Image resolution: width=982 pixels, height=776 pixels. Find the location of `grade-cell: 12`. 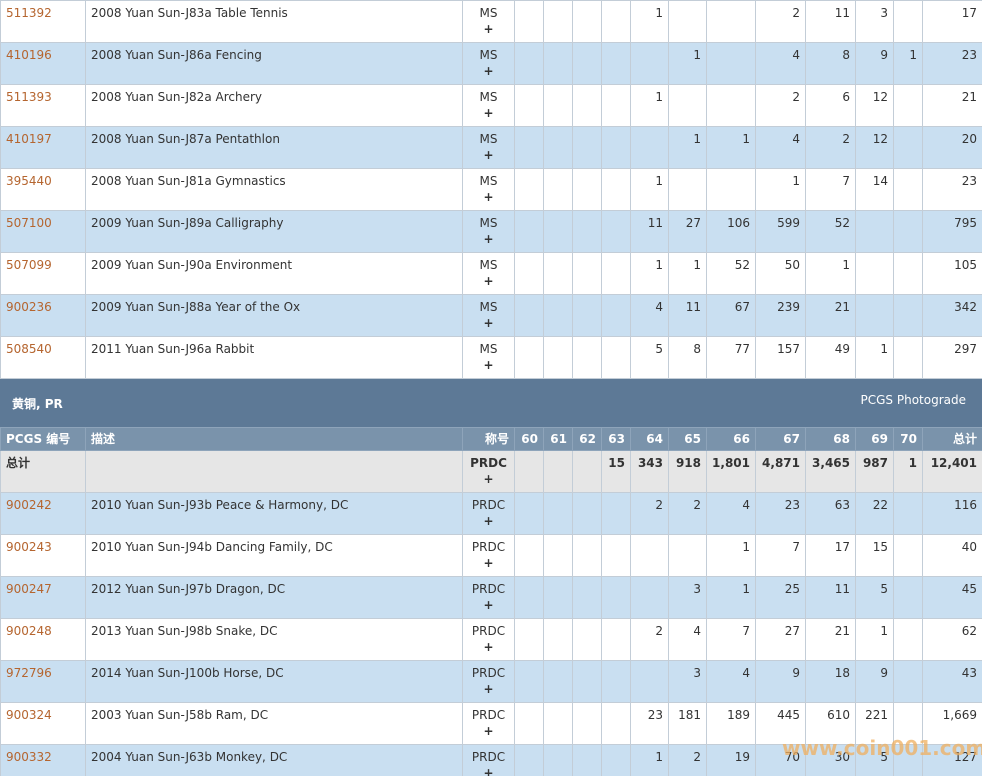

grade-cell: 12 is located at coordinates (874, 105).